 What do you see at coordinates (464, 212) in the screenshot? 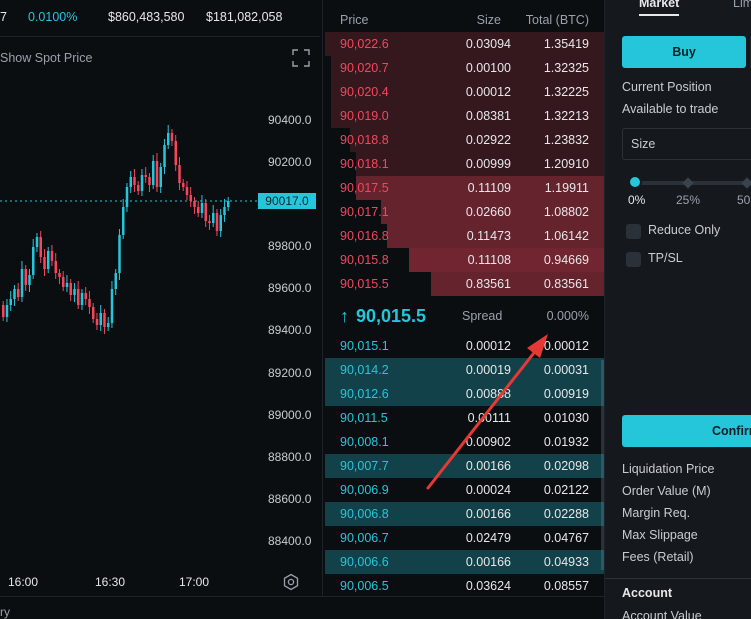
I see `ask-row: 90,017.1 0.02660 1.08802` at bounding box center [464, 212].